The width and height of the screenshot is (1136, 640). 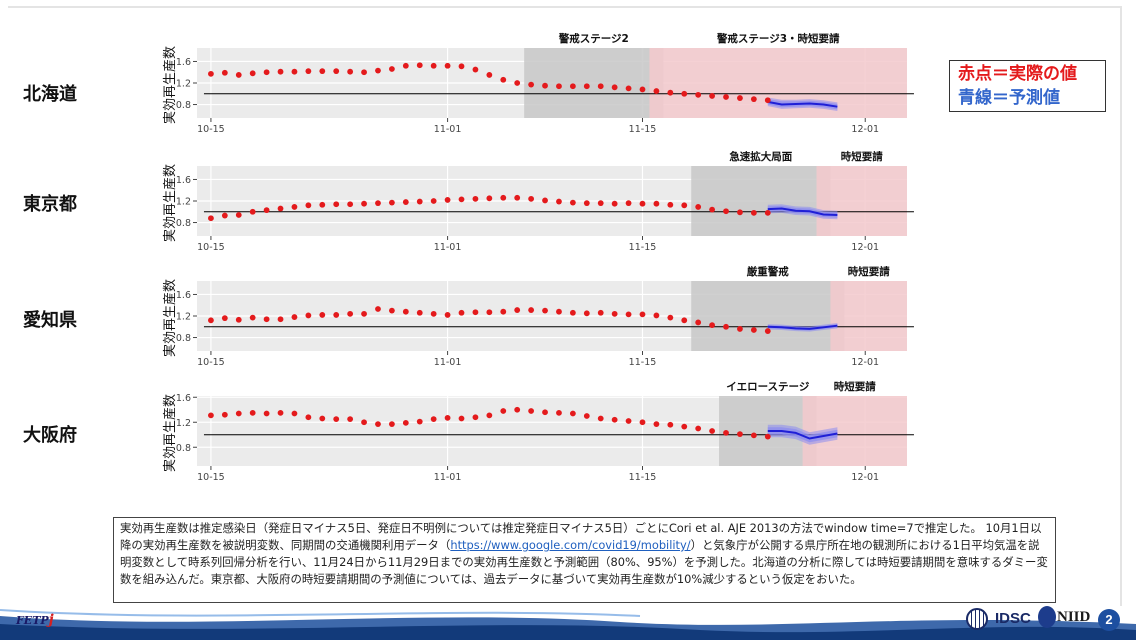 I want to click on shaded-period-gray, so click(x=594, y=83).